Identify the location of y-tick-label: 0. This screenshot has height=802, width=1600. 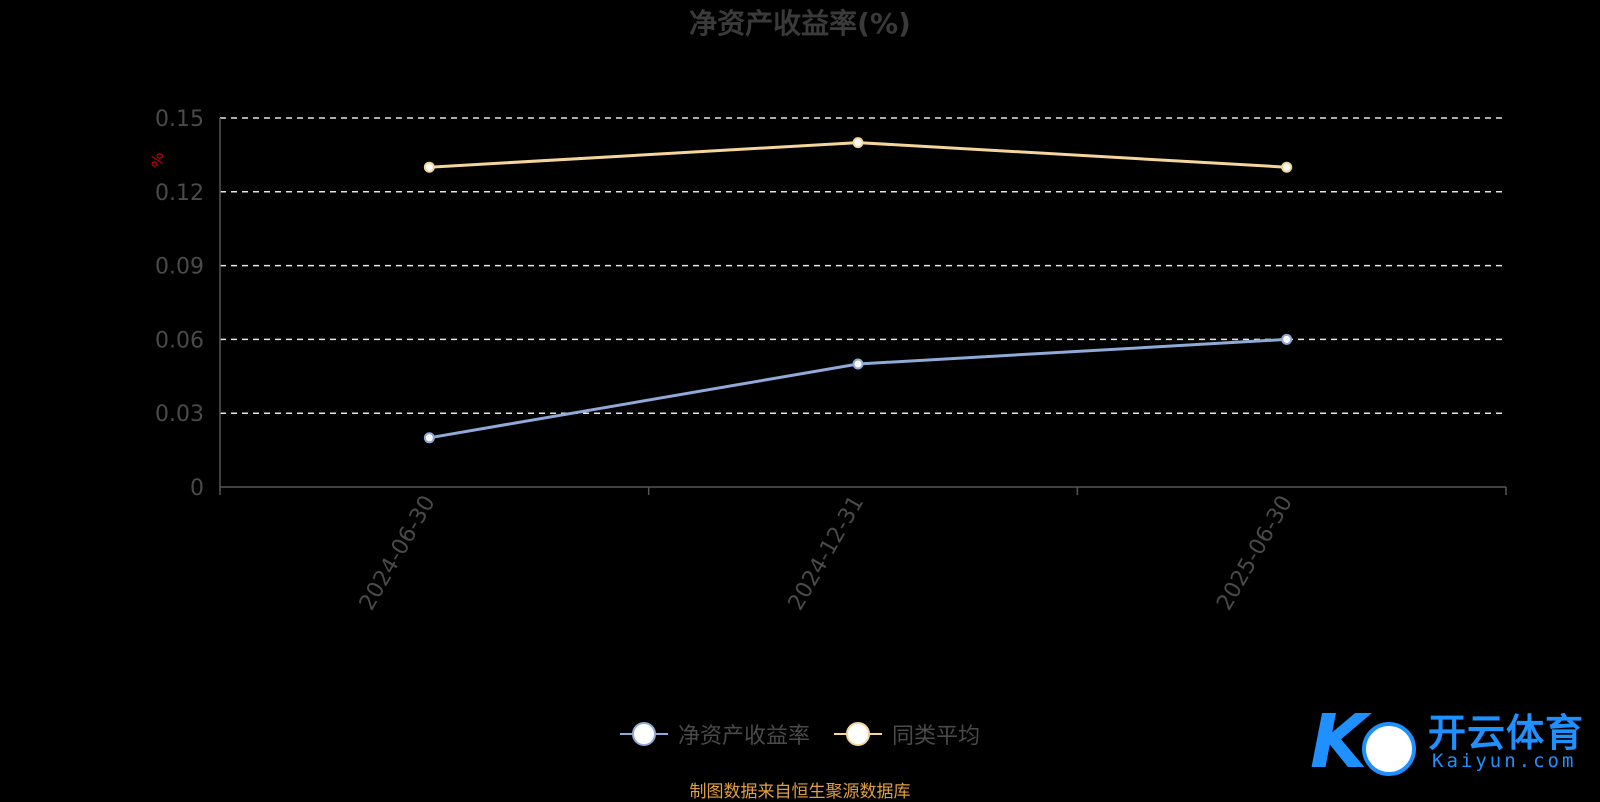
(197, 488).